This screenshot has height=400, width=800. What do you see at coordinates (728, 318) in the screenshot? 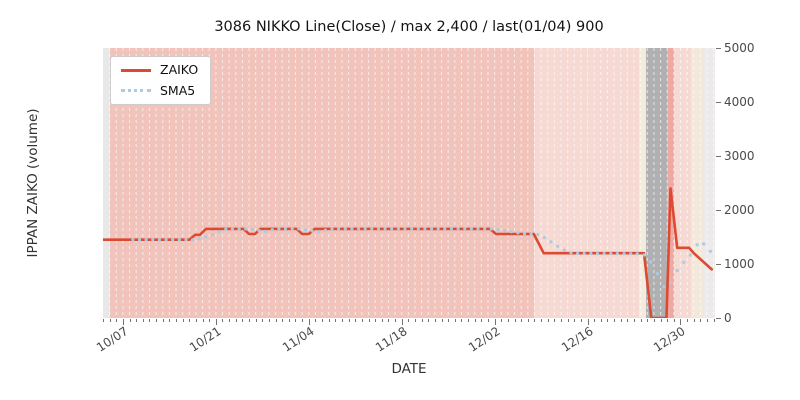
I see `y-tick-label: 0` at bounding box center [728, 318].